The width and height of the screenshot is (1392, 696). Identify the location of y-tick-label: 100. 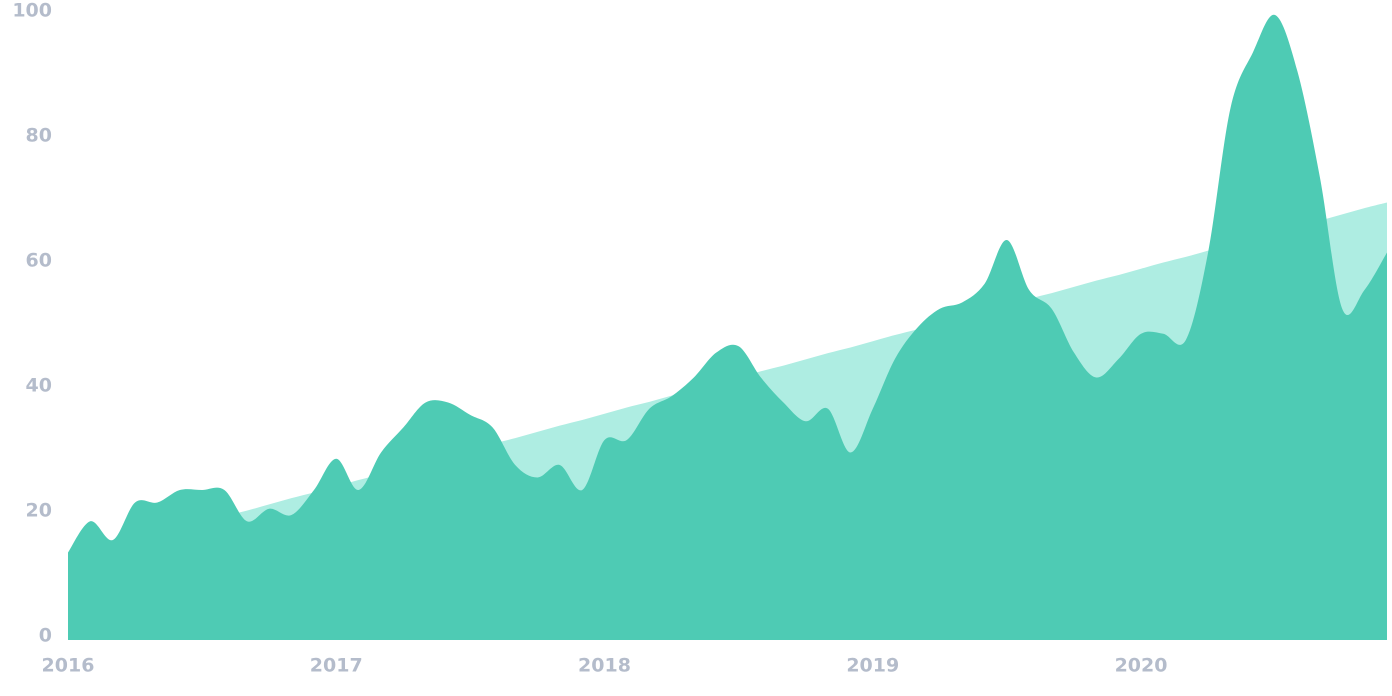
(32, 11).